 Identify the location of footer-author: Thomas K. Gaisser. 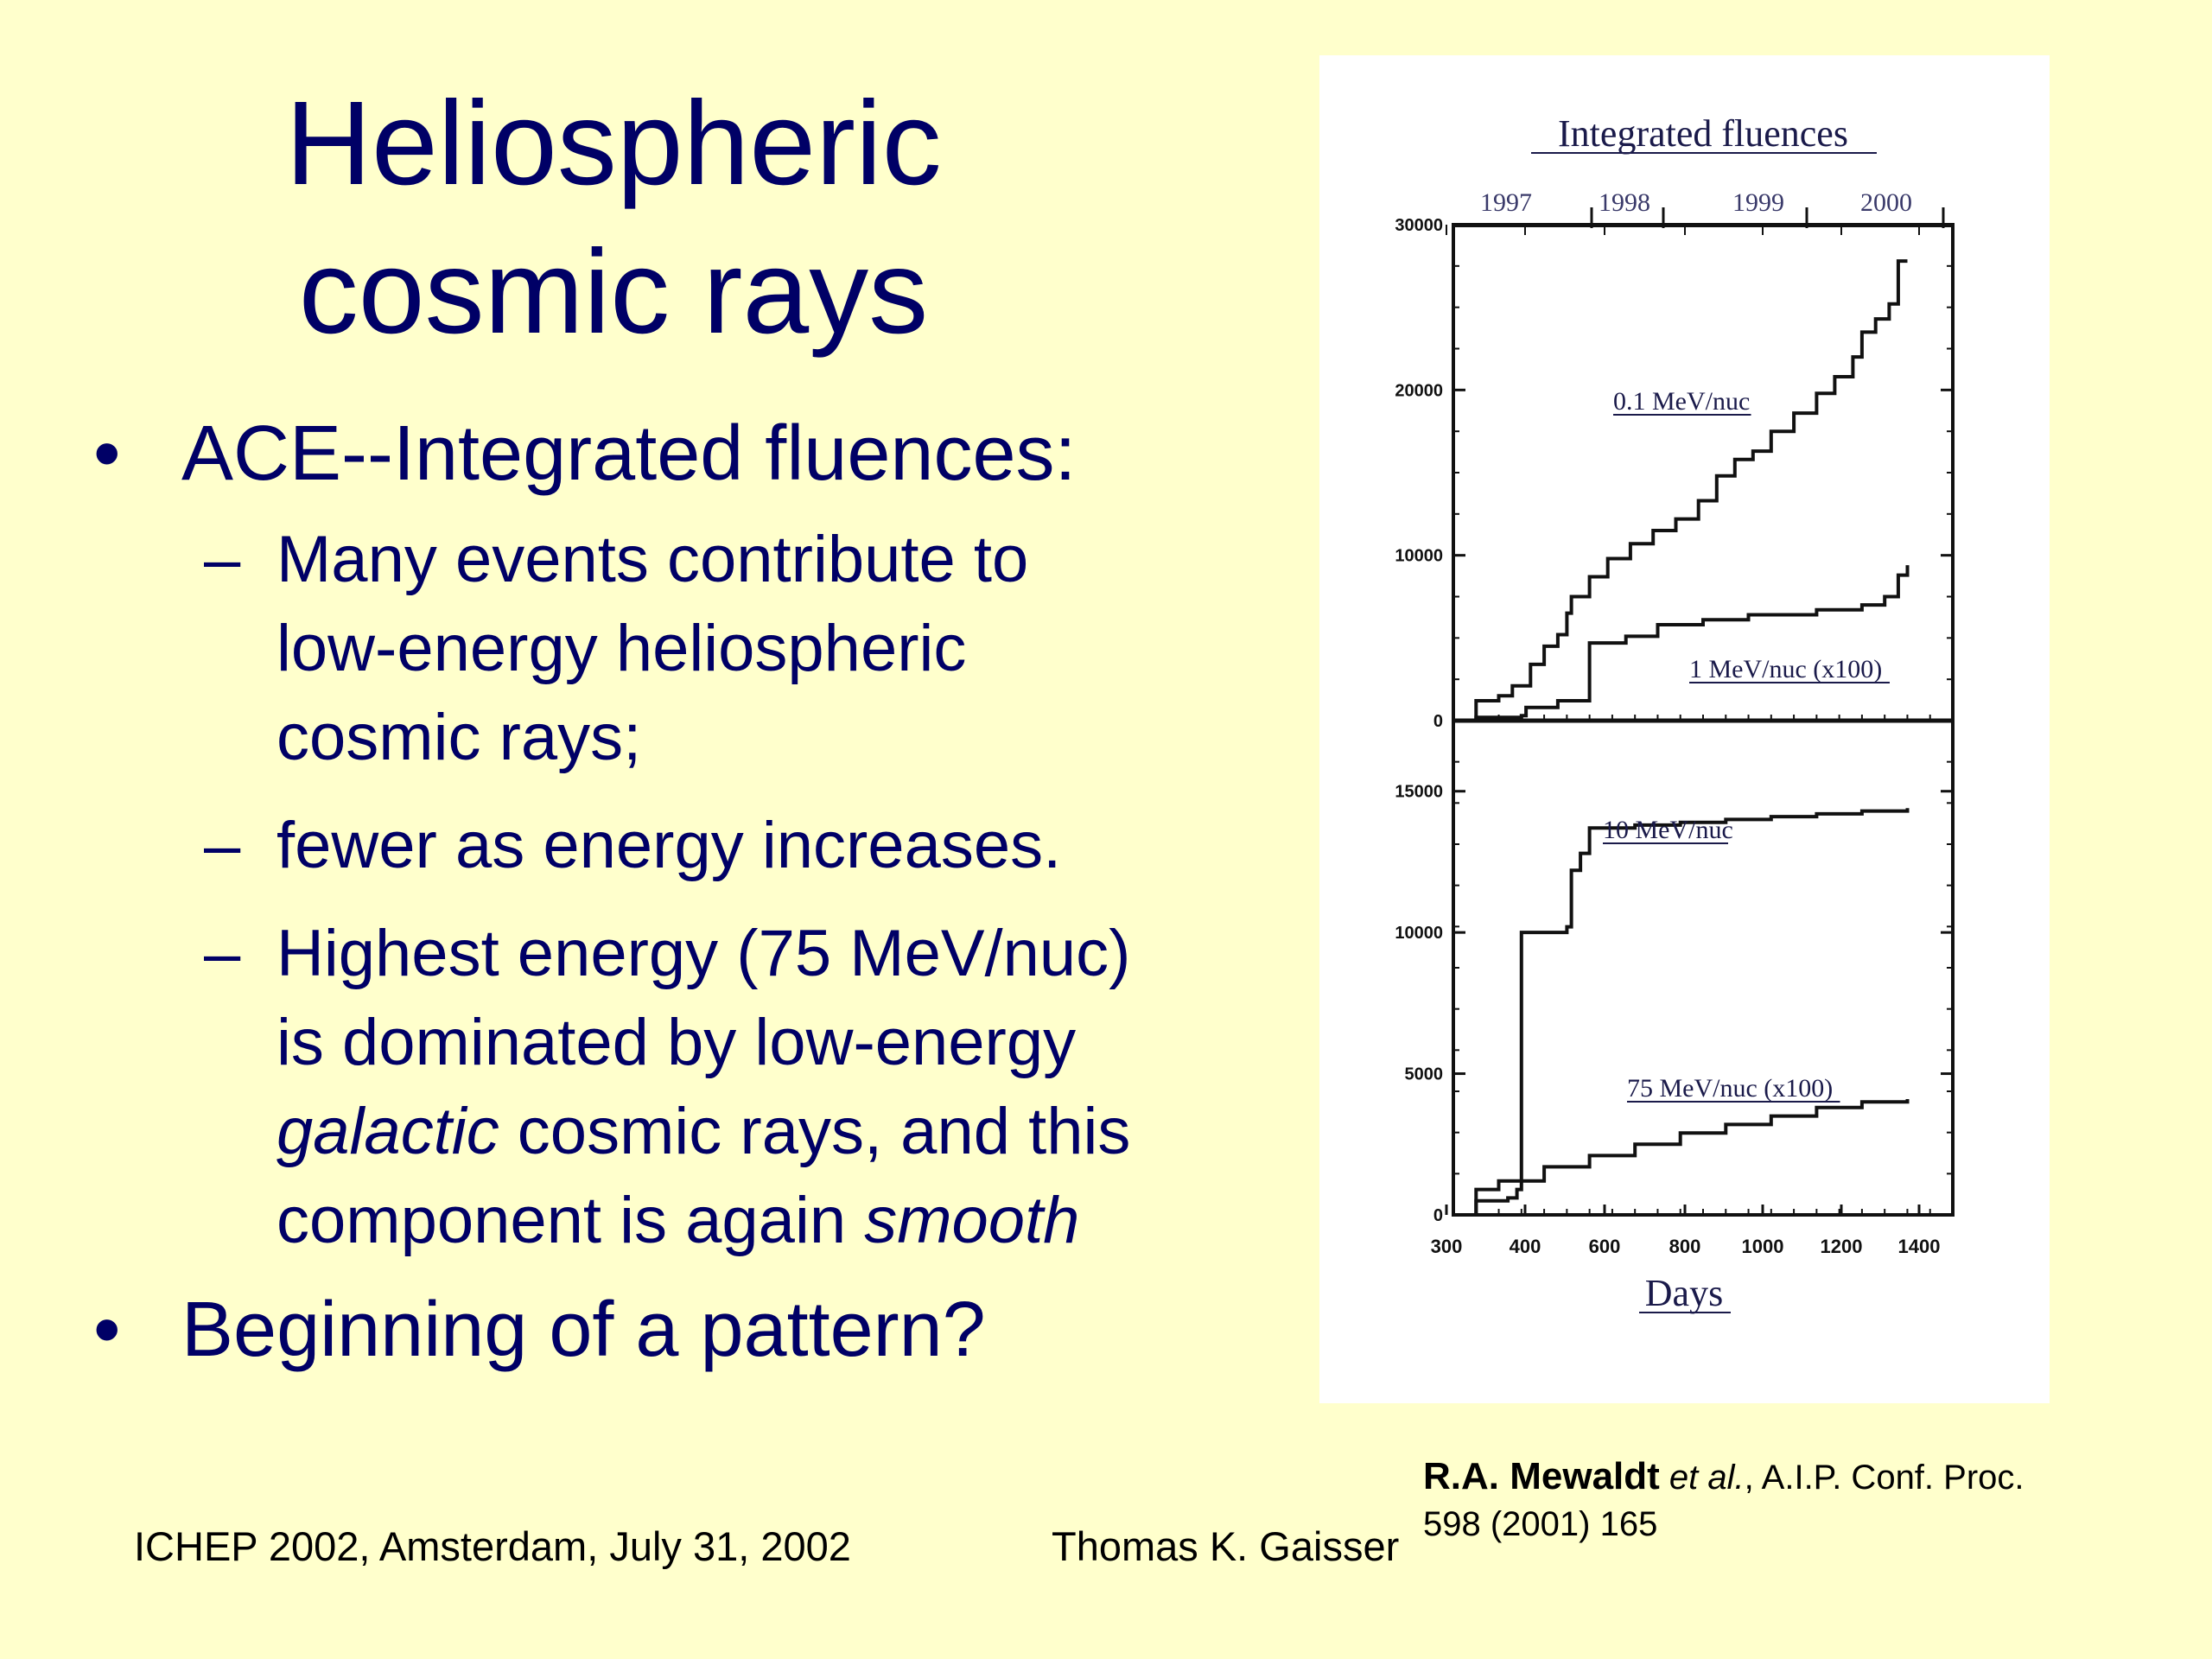
(1226, 1546).